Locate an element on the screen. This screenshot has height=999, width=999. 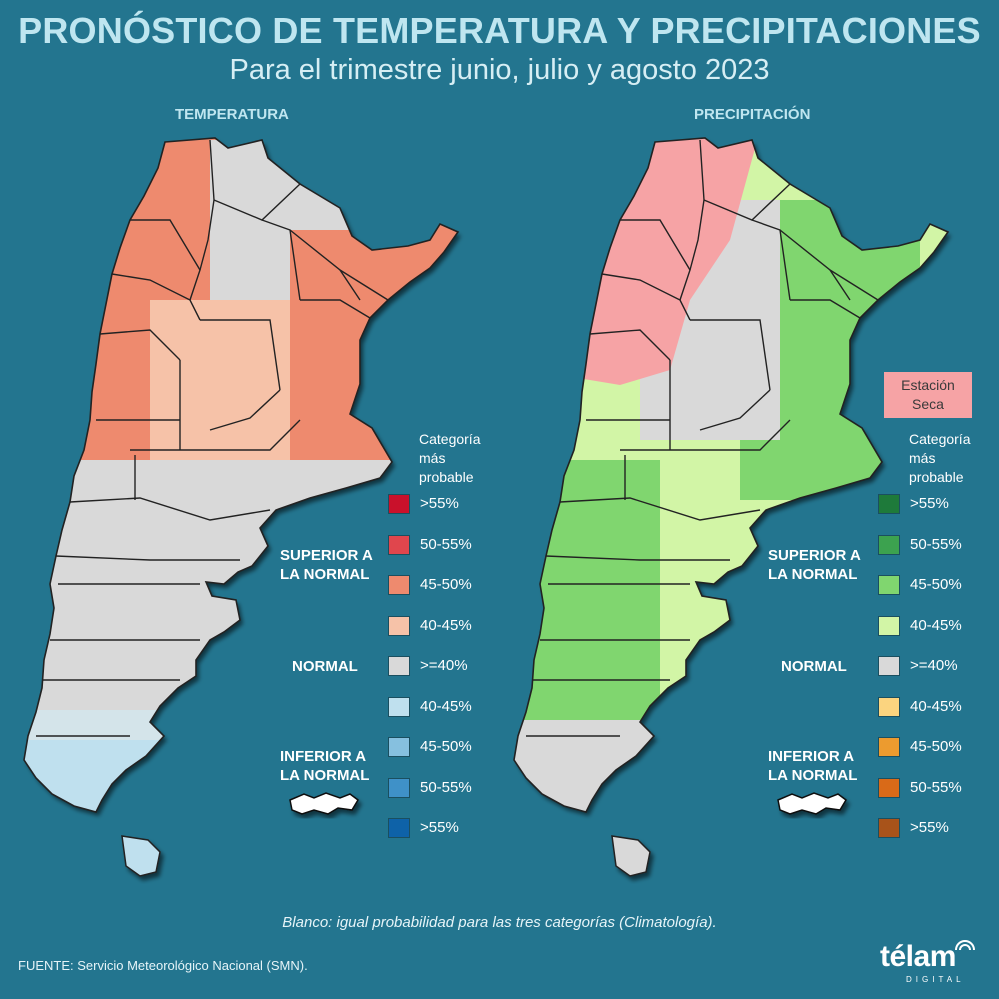
precipitation-map-heading: PRECIPITACIÓN is located at coordinates (752, 114).